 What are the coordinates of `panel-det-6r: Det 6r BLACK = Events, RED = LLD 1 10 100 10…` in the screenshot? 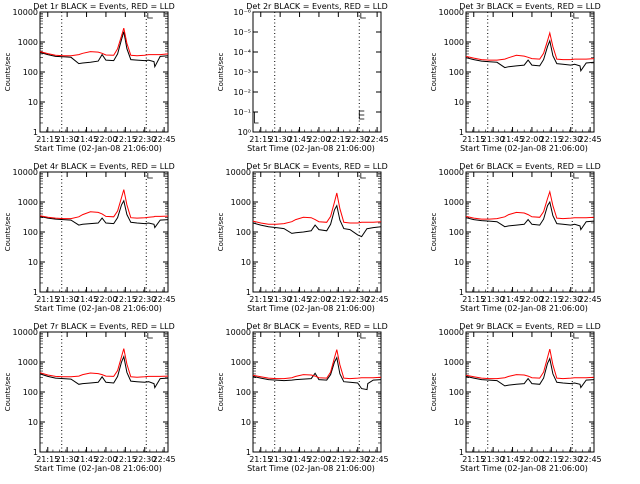 It's located at (516, 237).